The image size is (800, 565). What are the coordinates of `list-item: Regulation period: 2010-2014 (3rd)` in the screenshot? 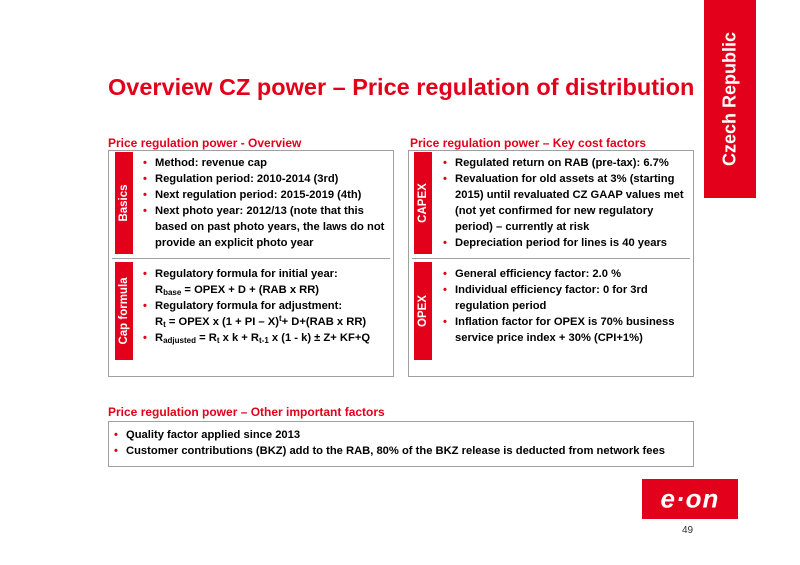 It's located at (265, 179).